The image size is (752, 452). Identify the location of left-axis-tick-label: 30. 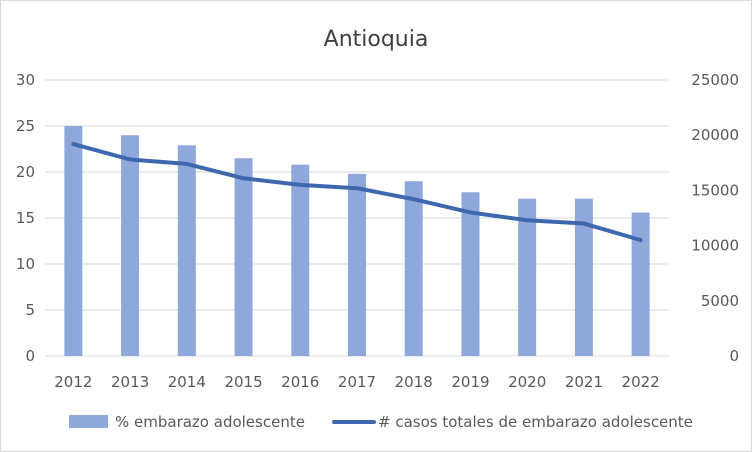
(25, 80).